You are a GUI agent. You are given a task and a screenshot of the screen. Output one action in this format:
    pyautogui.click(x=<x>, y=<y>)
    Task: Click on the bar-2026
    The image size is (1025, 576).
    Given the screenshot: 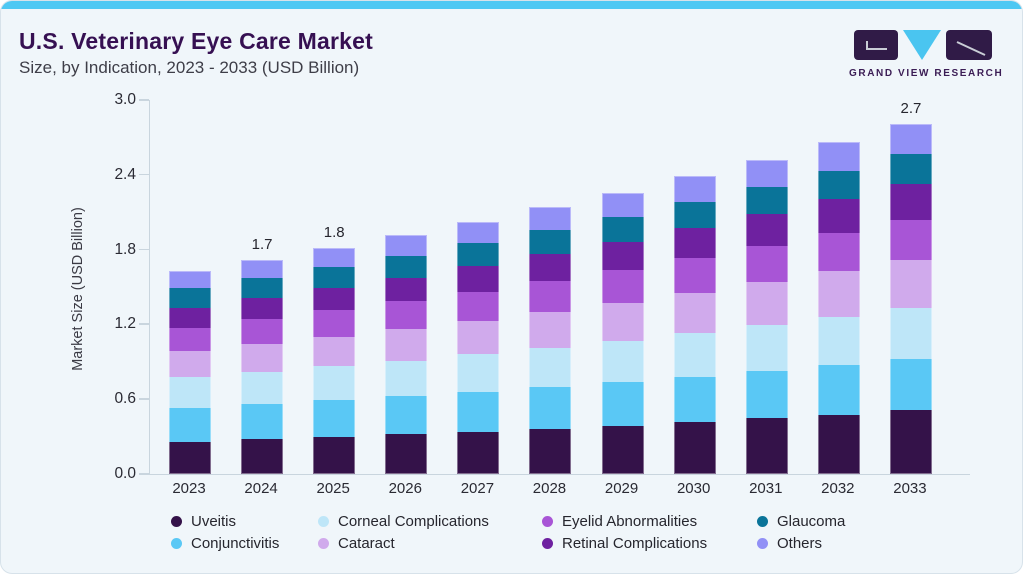 What is the action you would take?
    pyautogui.click(x=406, y=354)
    